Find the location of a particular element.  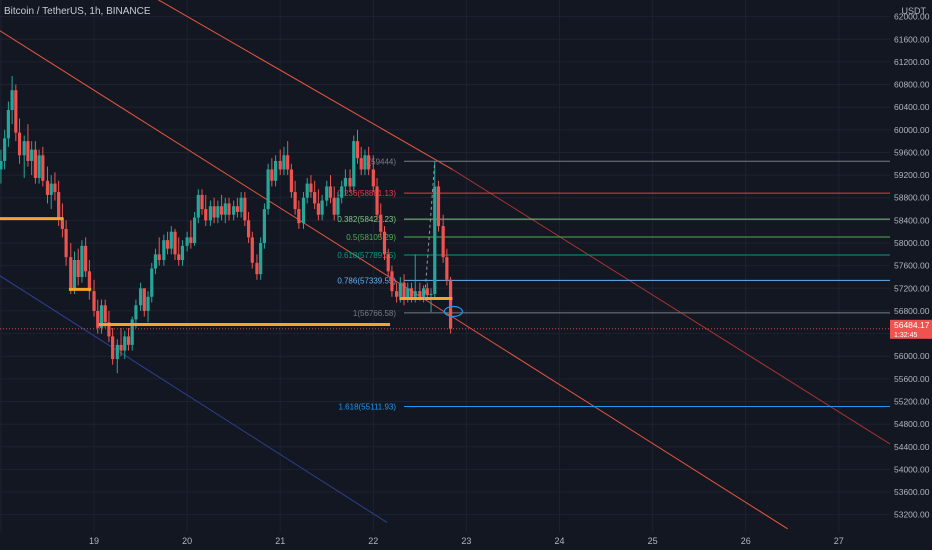

fib-level-label: 1.618(55111.93) is located at coordinates (368, 406).